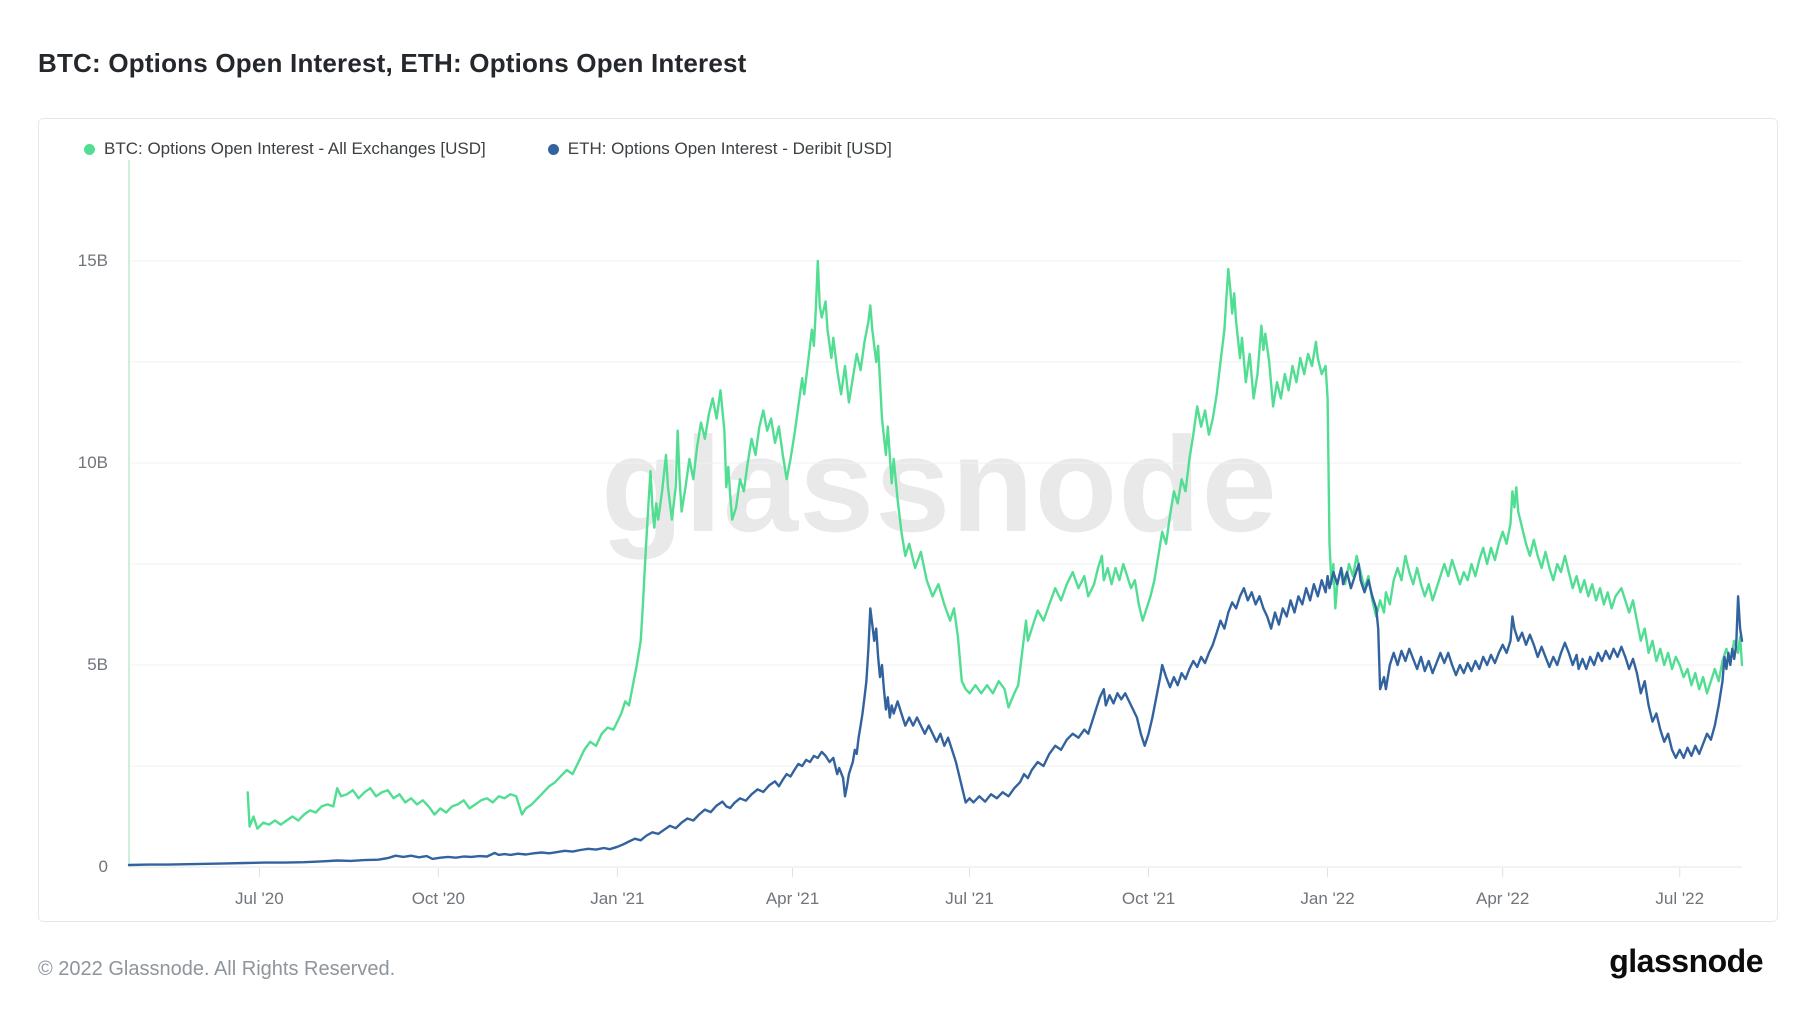 The width and height of the screenshot is (1800, 1013). What do you see at coordinates (438, 898) in the screenshot?
I see `x-axis-label: Oct '20` at bounding box center [438, 898].